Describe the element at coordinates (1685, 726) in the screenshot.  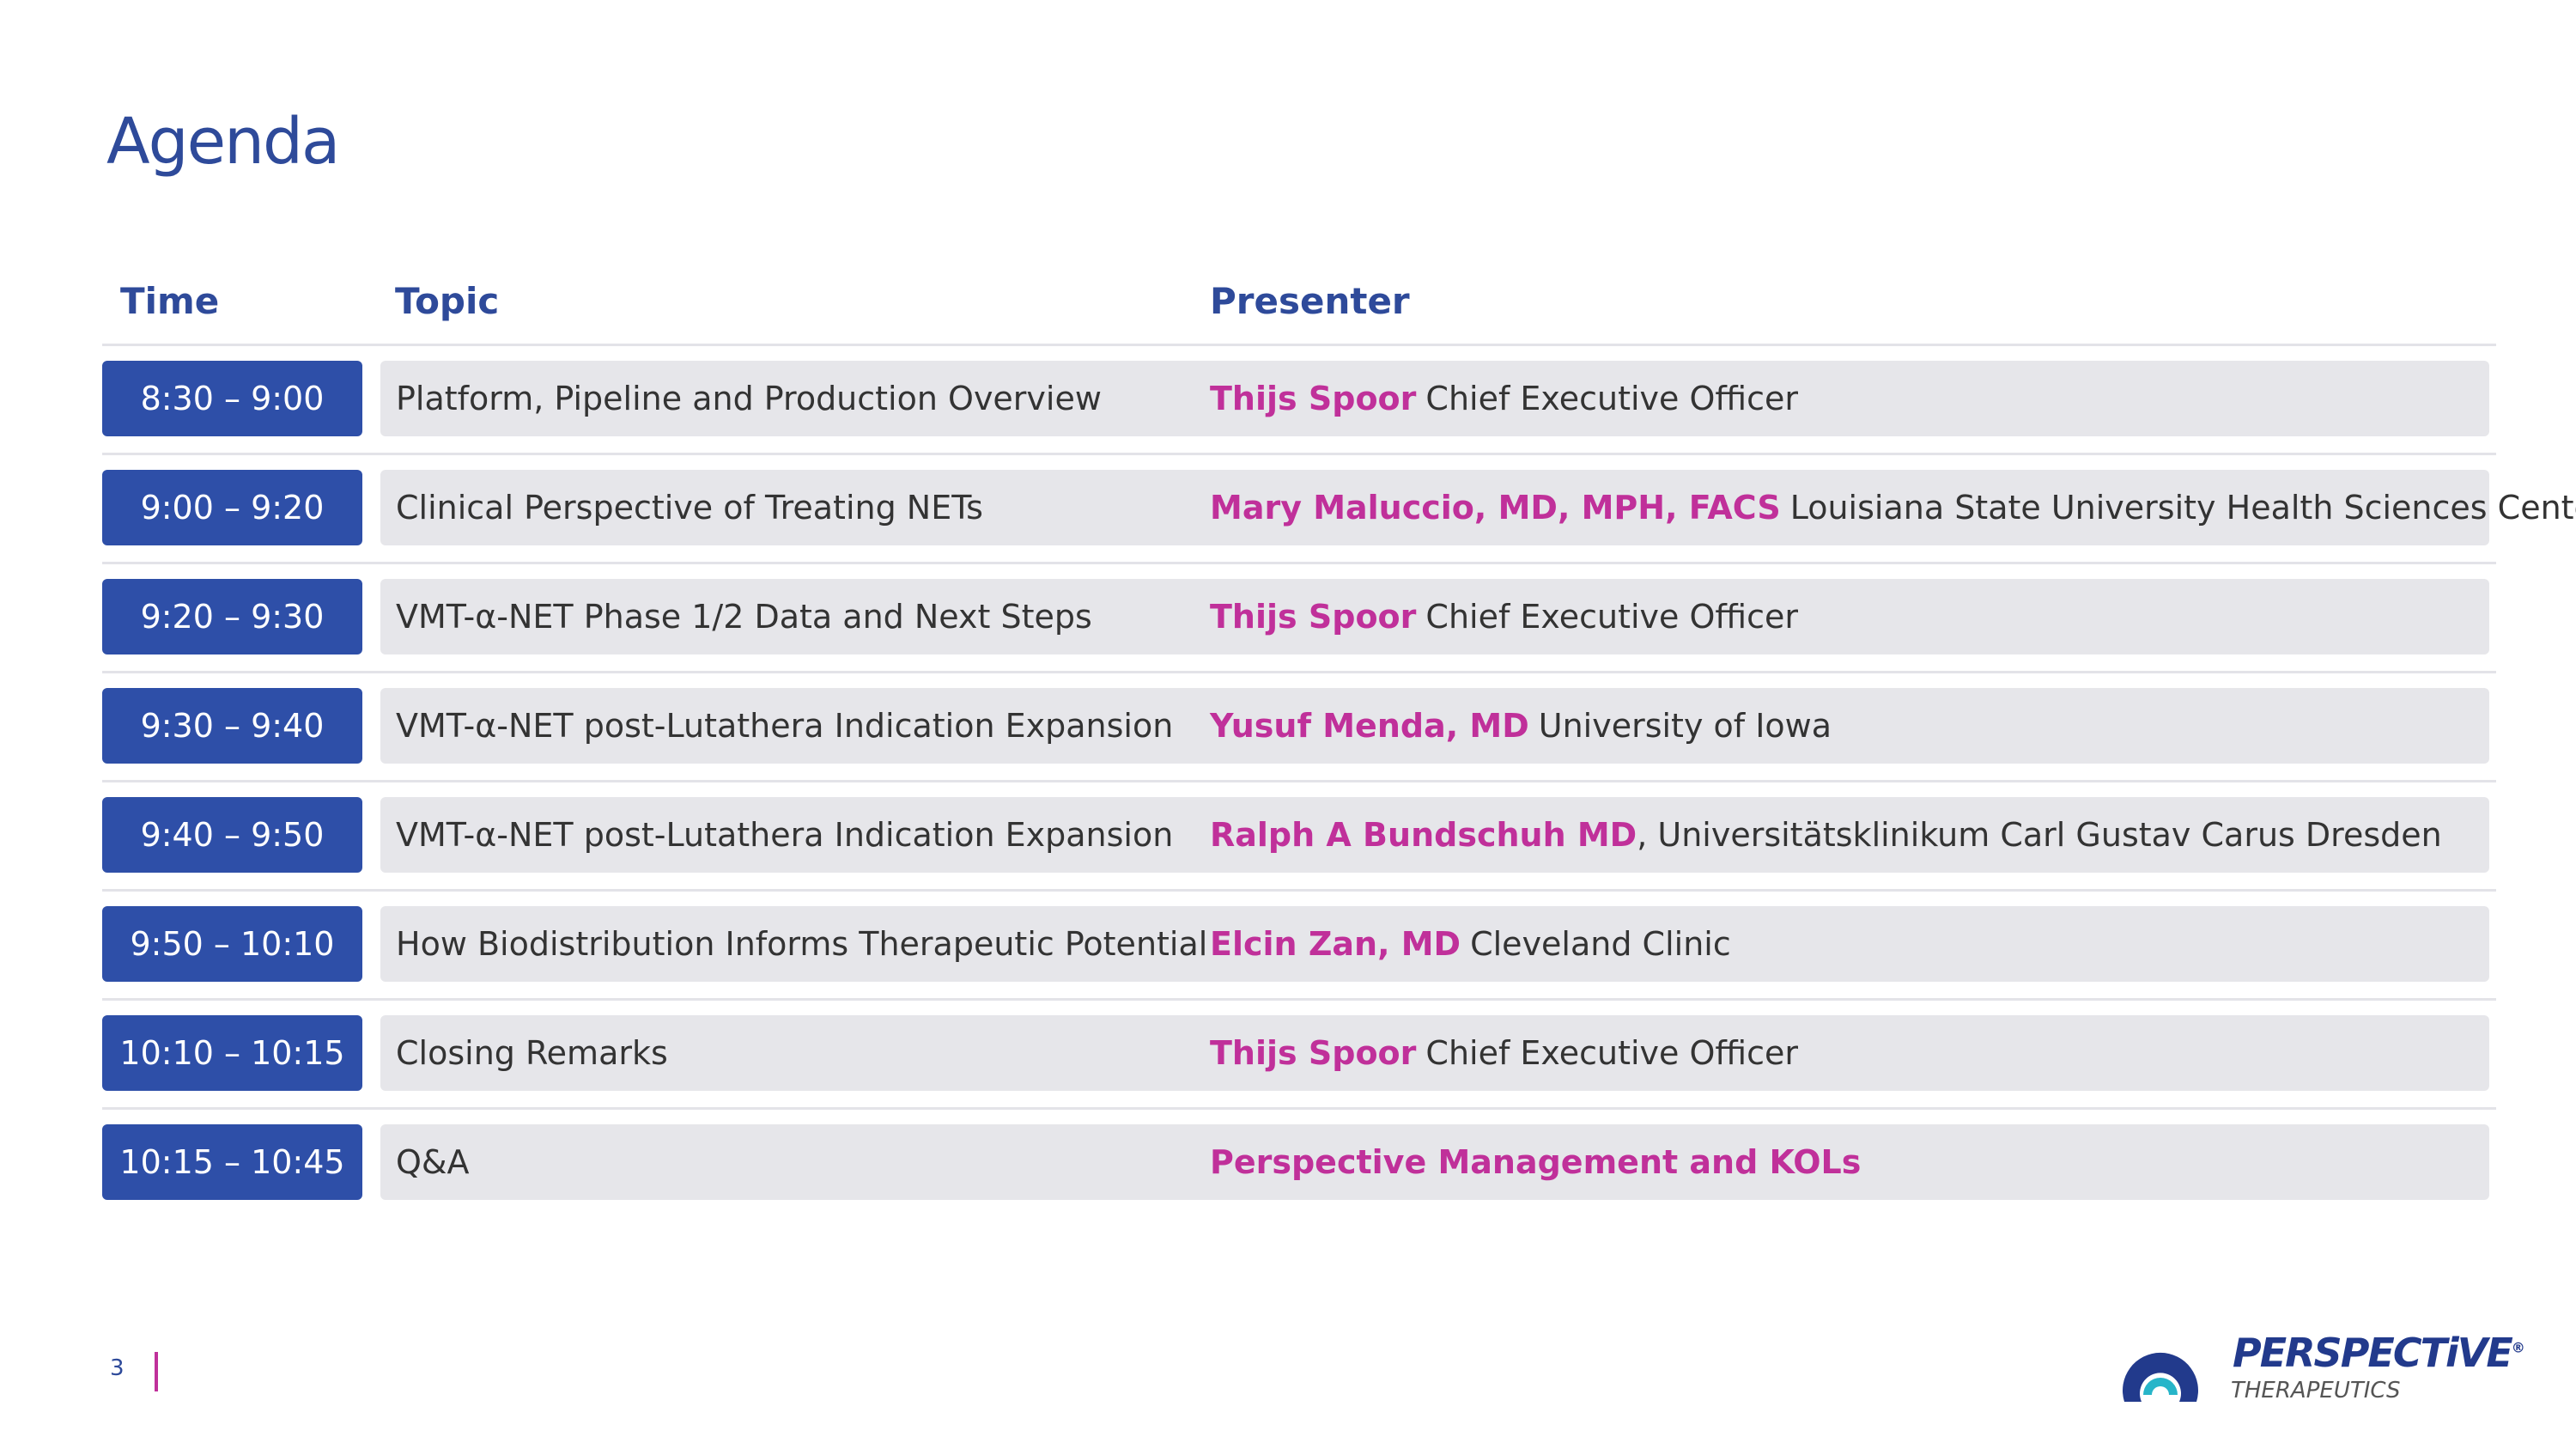
I see `presenter-affiliation: University of Iowa` at that location.